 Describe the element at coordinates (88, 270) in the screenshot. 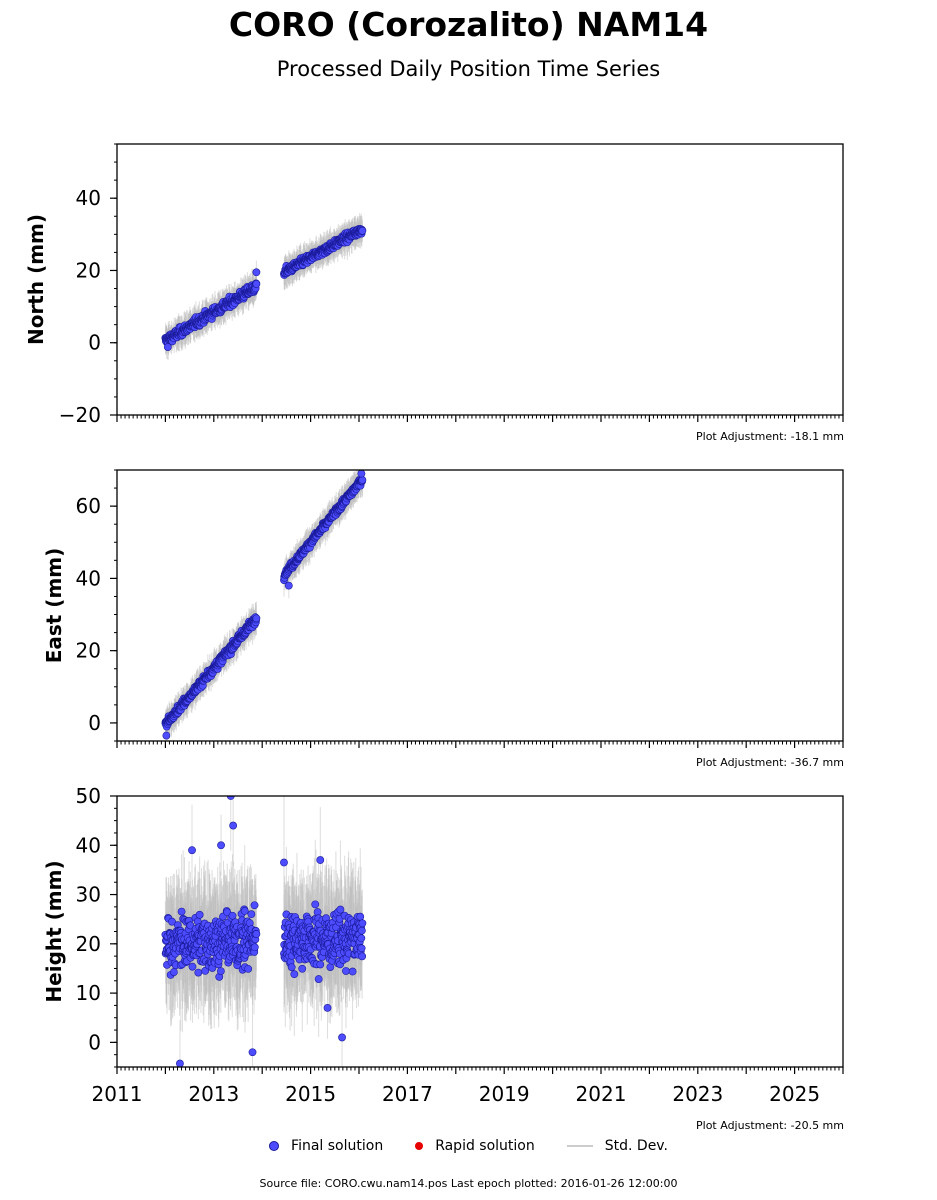

I see `north-ytick-label: 20` at that location.